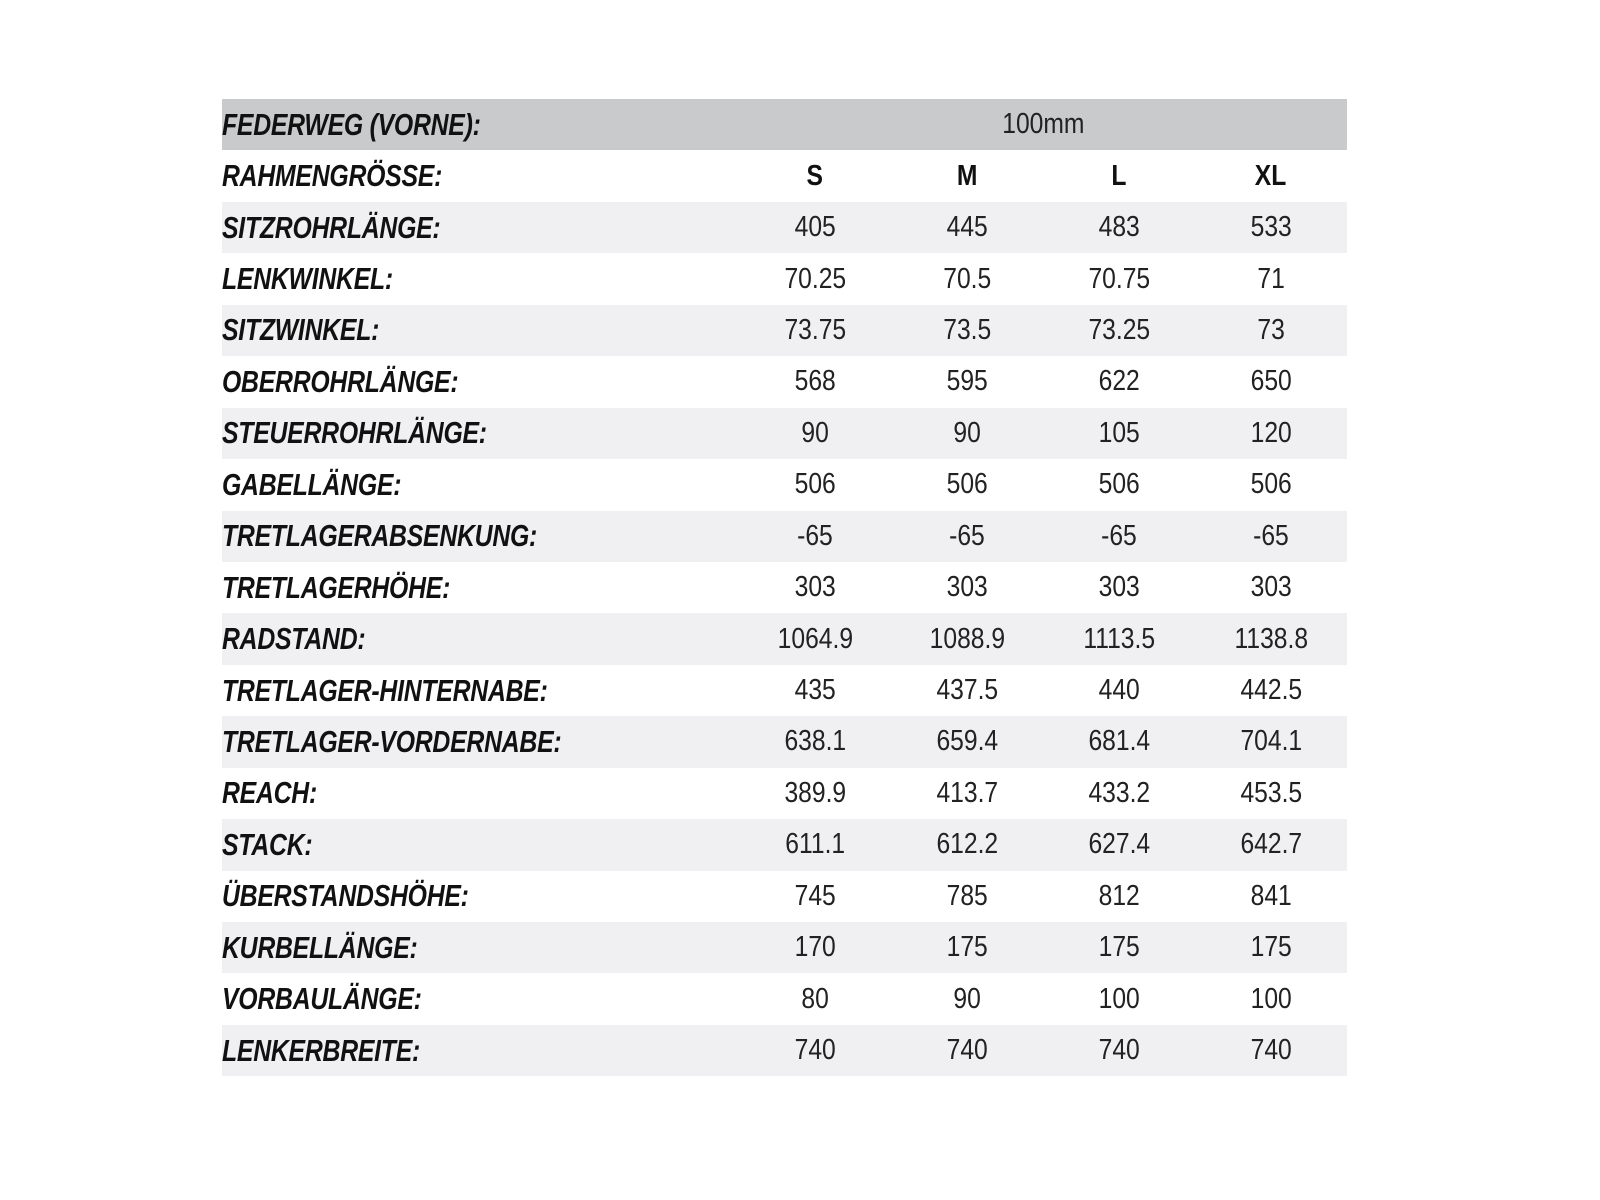 This screenshot has height=1200, width=1600. I want to click on value-text: 175, so click(1119, 947).